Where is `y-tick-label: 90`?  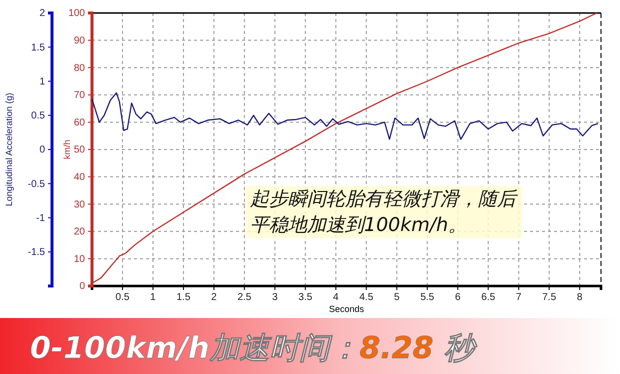 y-tick-label: 90 is located at coordinates (80, 41).